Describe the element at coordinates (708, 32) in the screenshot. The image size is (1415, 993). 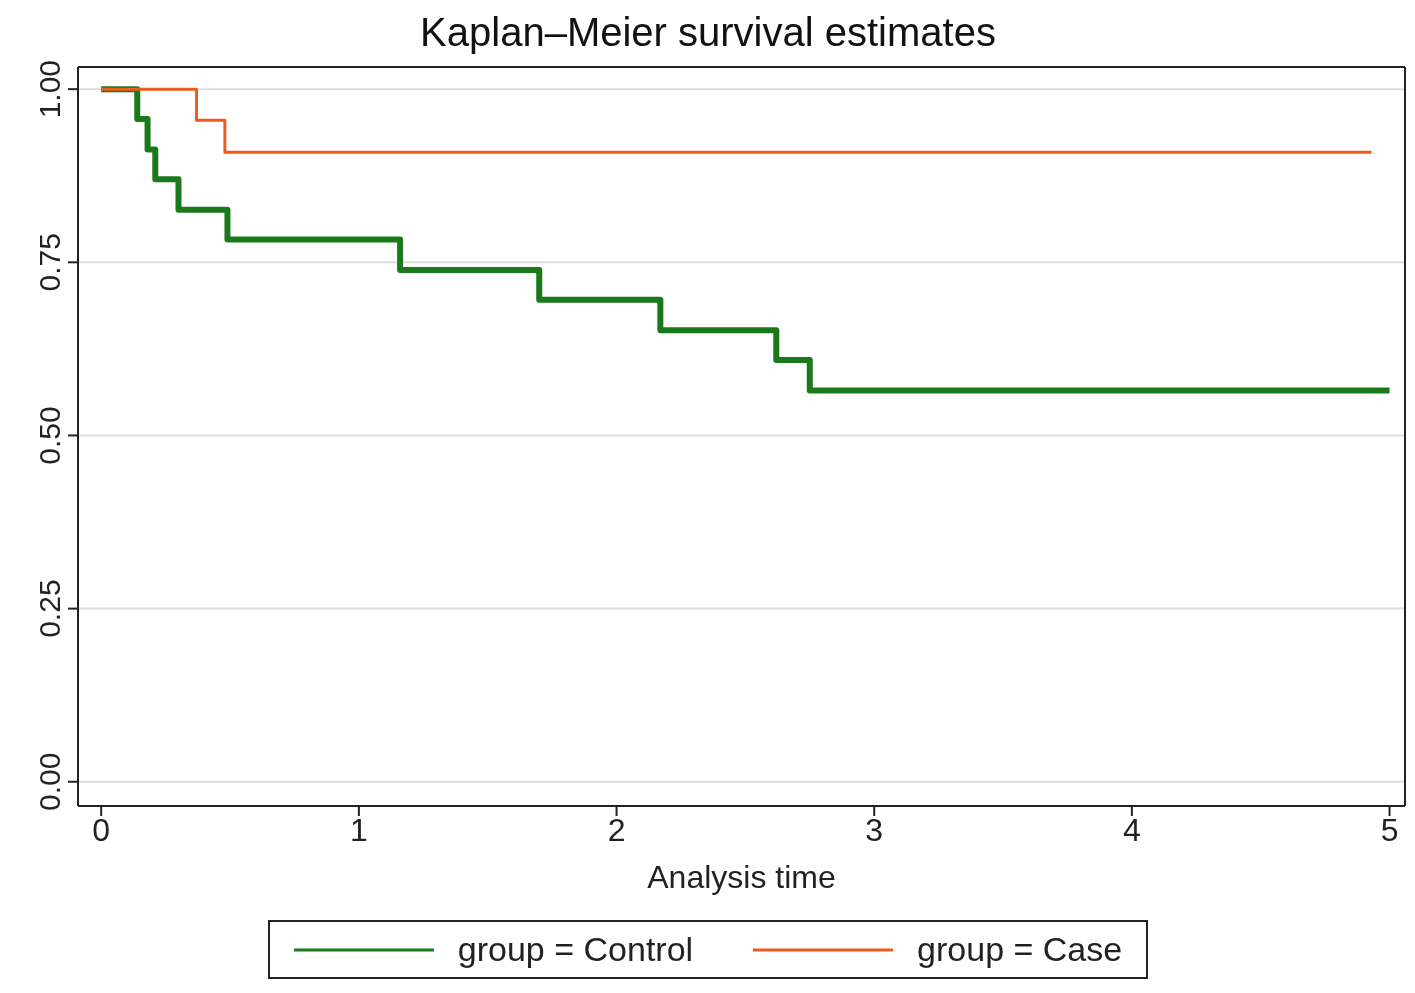
I see `chart-title: Kaplan–Meier survival estimates` at that location.